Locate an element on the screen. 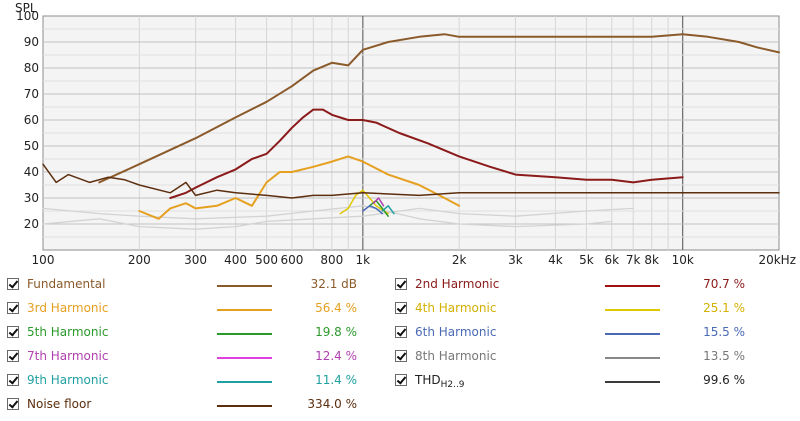  legend-value: 15.5 % is located at coordinates (724, 332).